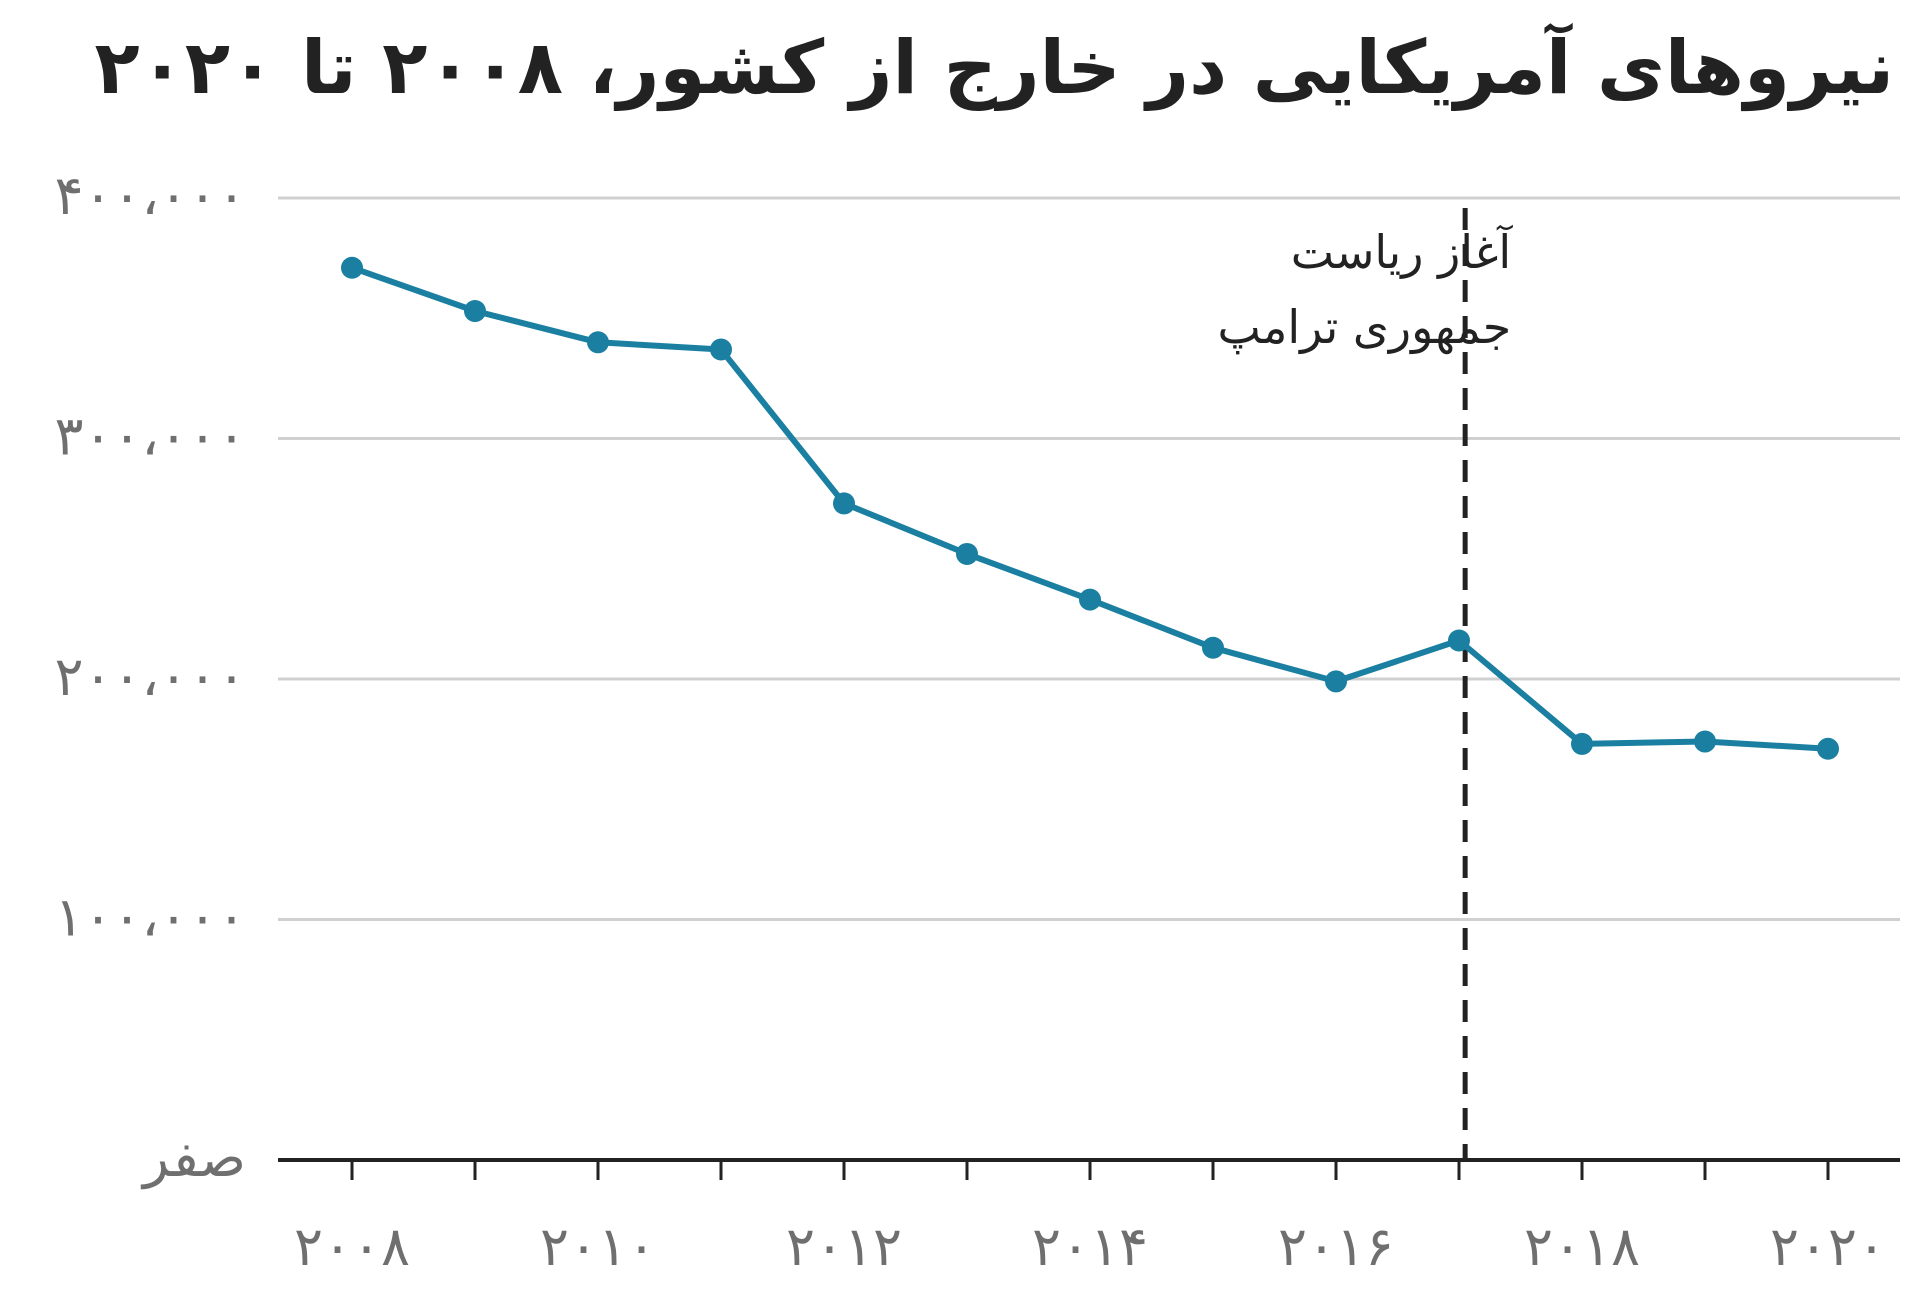 This screenshot has height=1296, width=1924. Describe the element at coordinates (1090, 1246) in the screenshot. I see `x-tick-label: ۲۰۱۴` at that location.